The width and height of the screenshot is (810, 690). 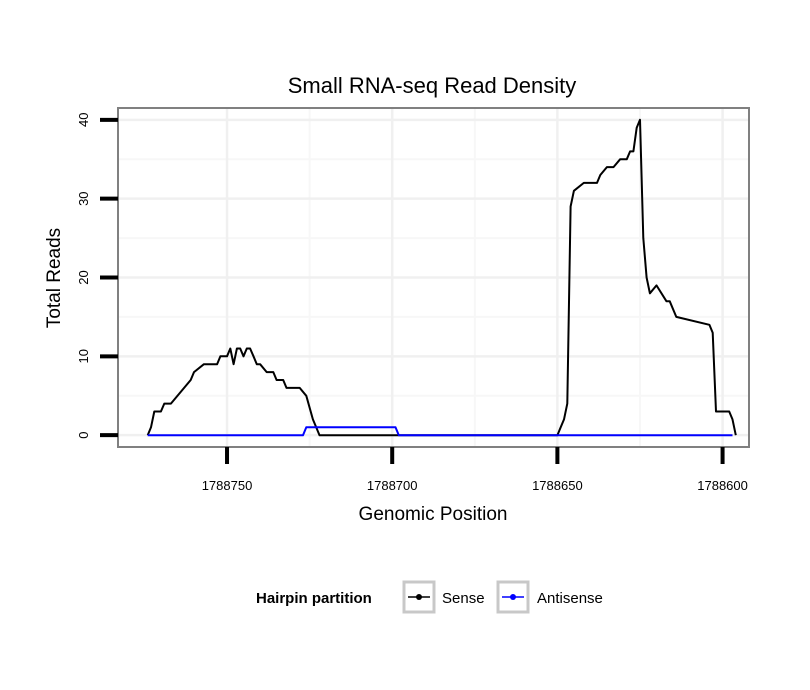 What do you see at coordinates (227, 485) in the screenshot?
I see `x-tick-label: 1788750` at bounding box center [227, 485].